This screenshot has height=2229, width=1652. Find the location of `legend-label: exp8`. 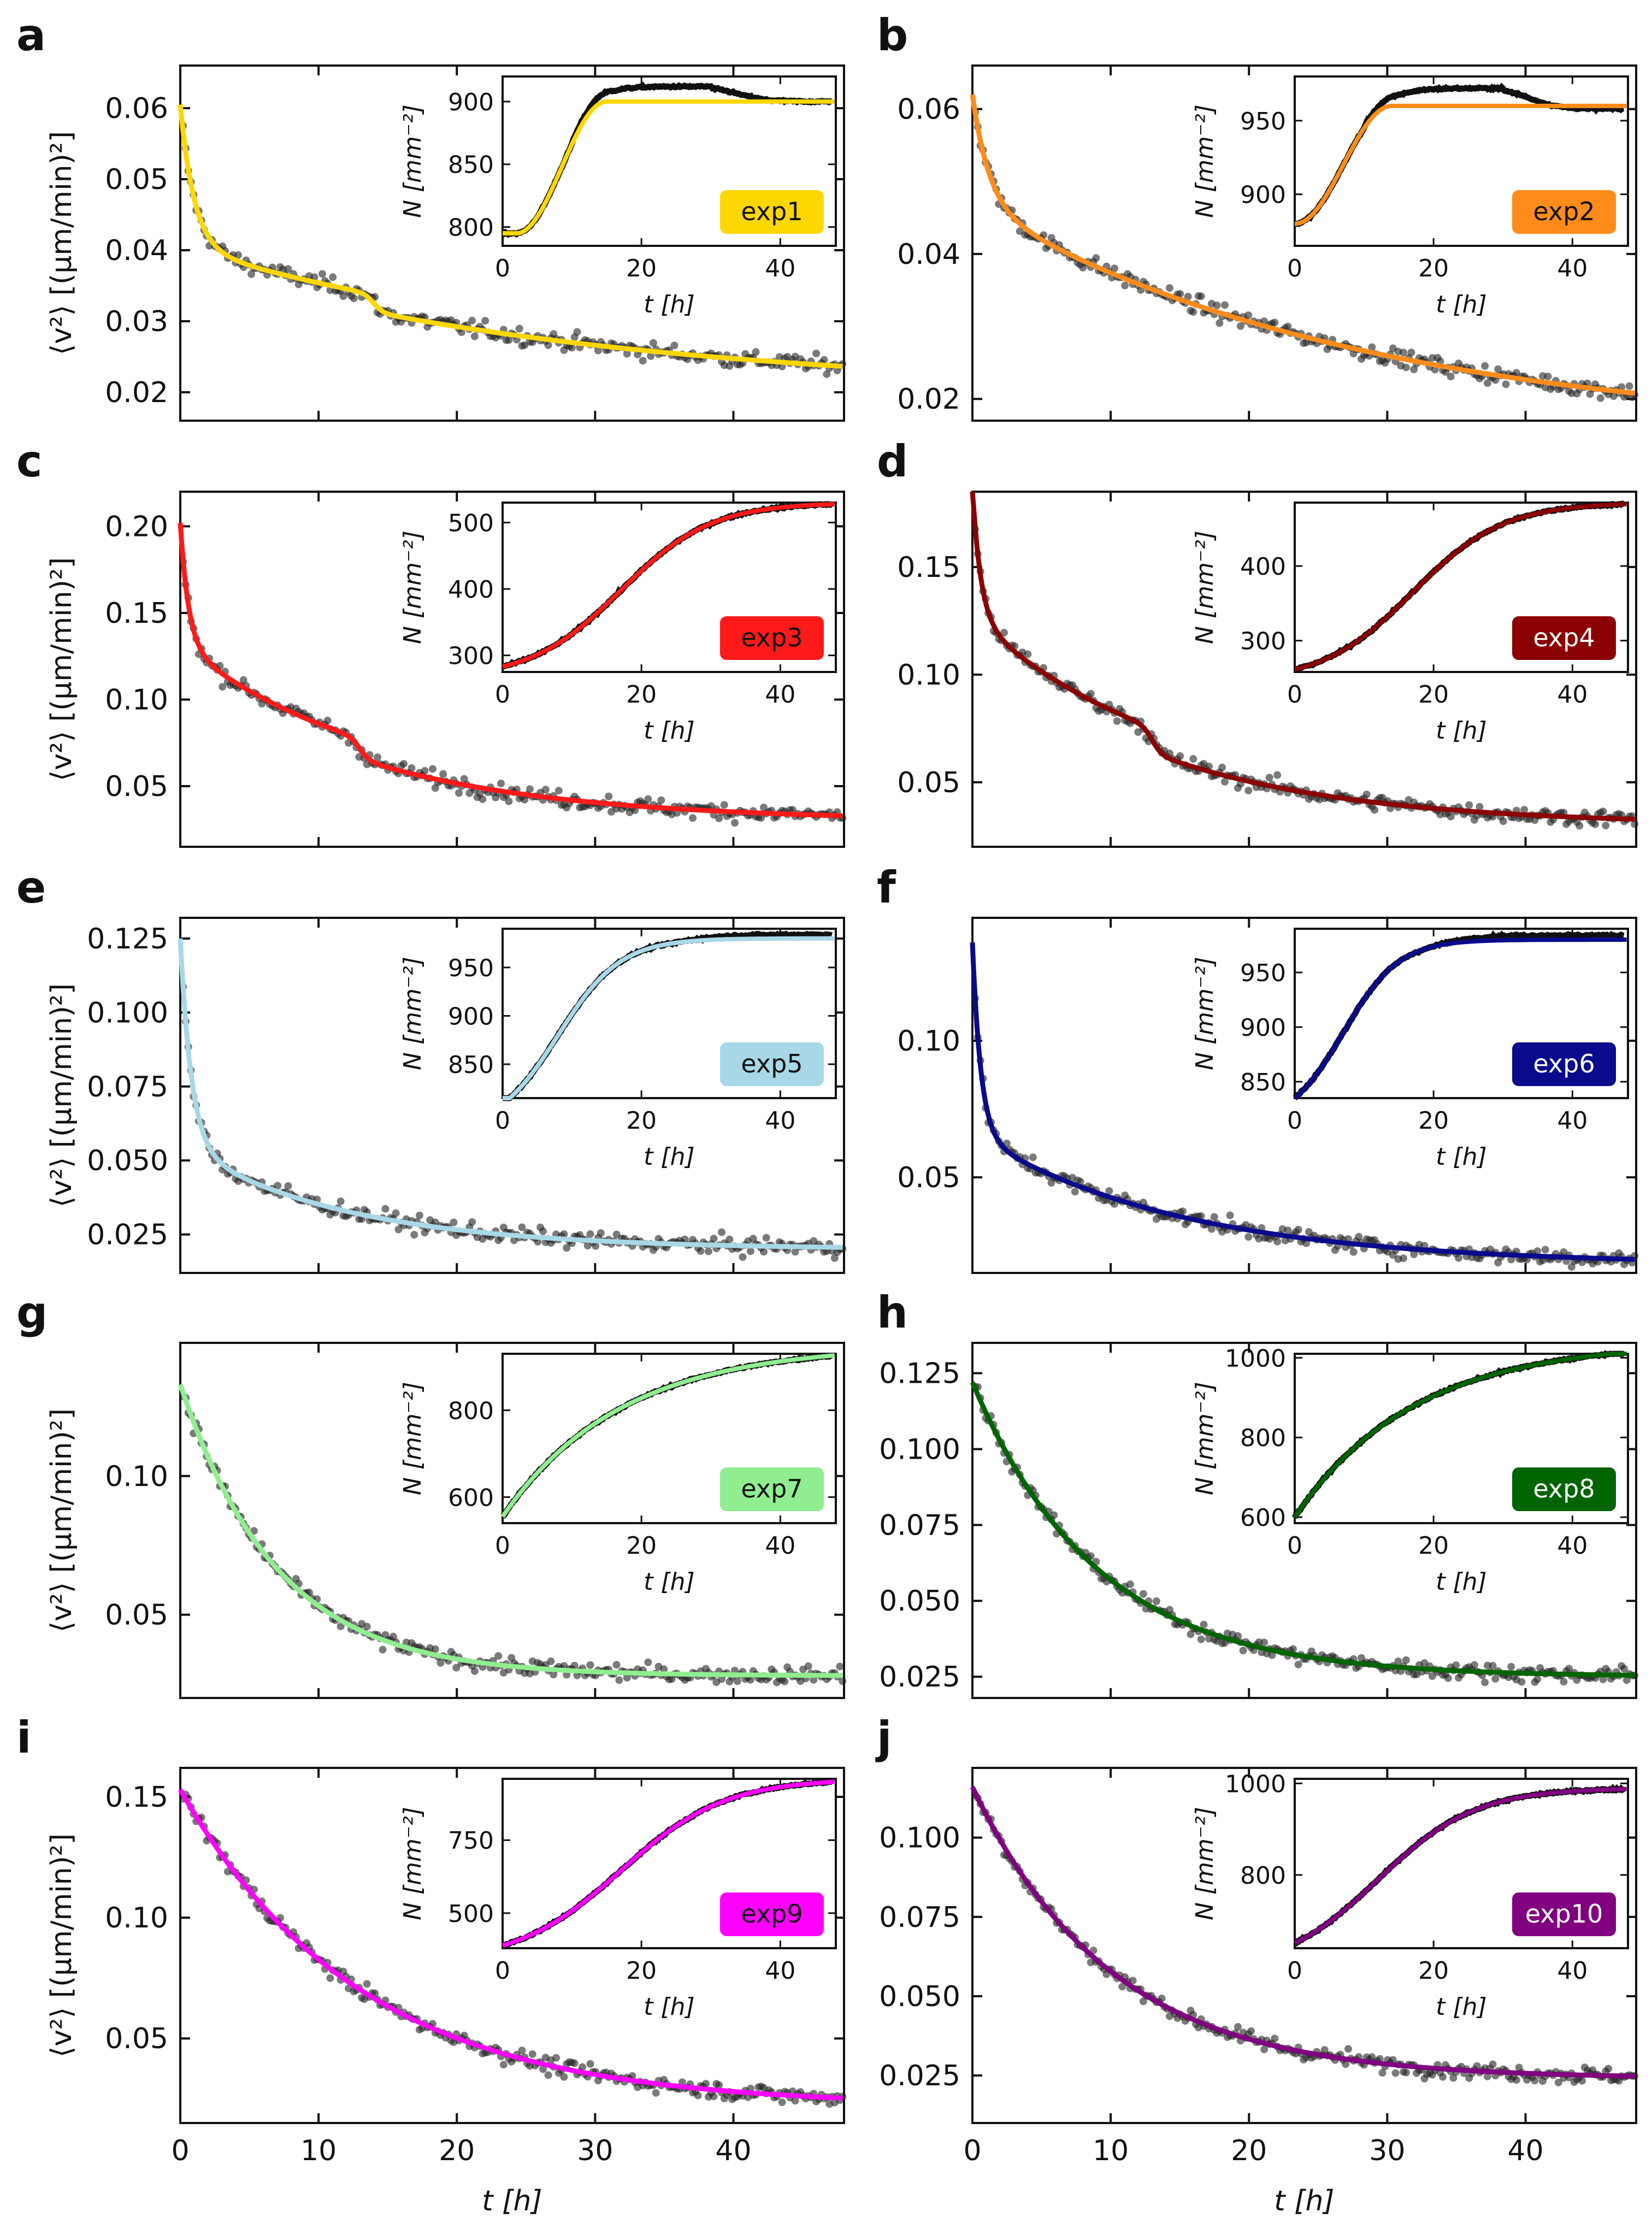

legend-label: exp8 is located at coordinates (1564, 1488).